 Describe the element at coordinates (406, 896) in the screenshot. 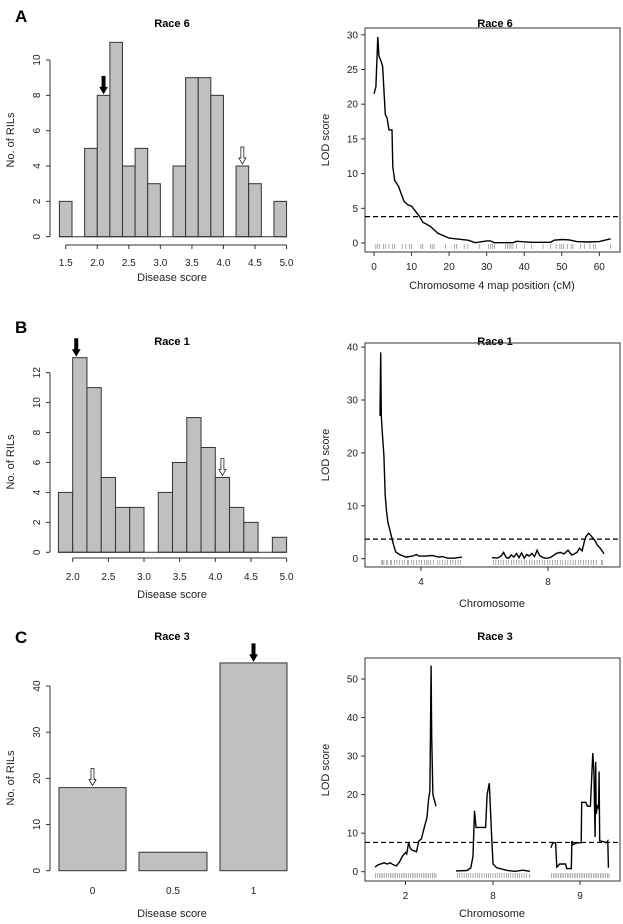

I see `x-tick-label: 2` at that location.